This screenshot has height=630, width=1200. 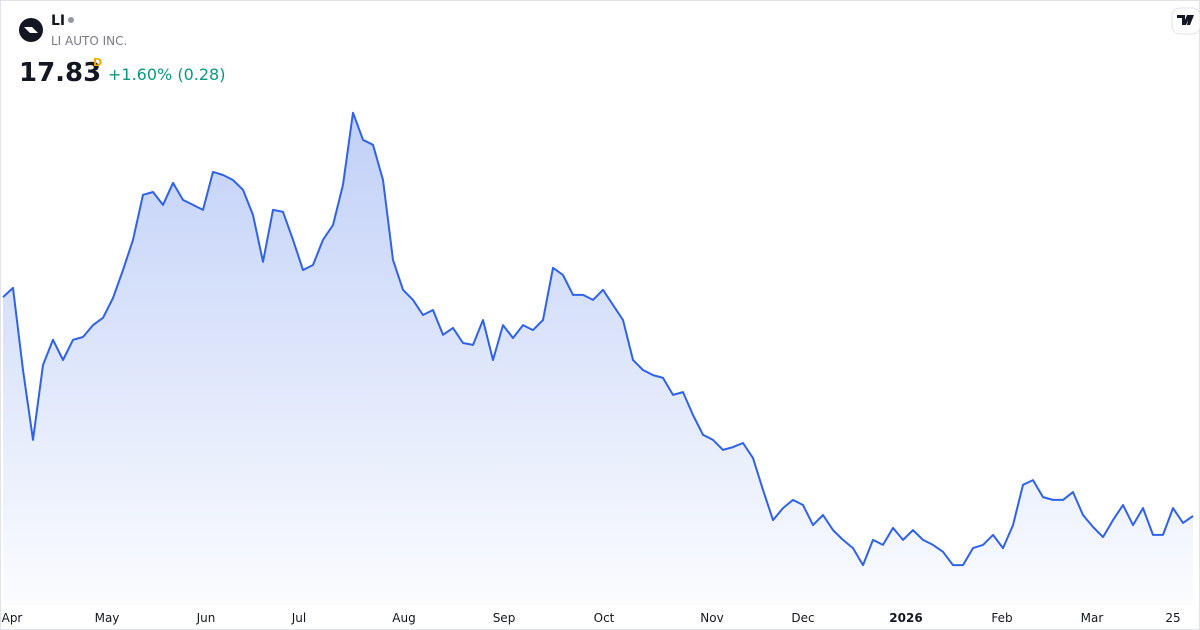 I want to click on x-tick-label: 2026, so click(x=905, y=618).